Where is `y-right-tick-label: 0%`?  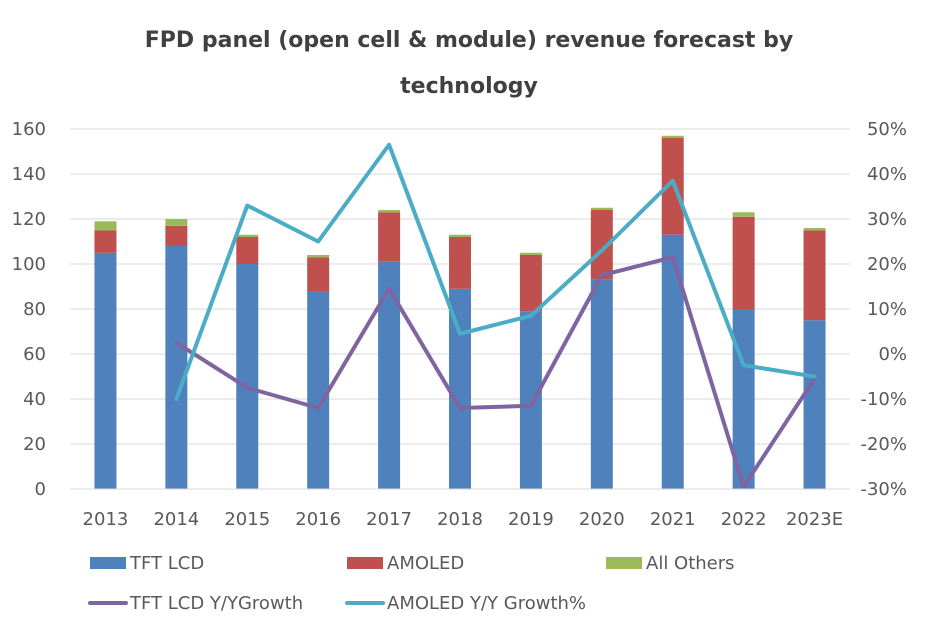 y-right-tick-label: 0% is located at coordinates (892, 354).